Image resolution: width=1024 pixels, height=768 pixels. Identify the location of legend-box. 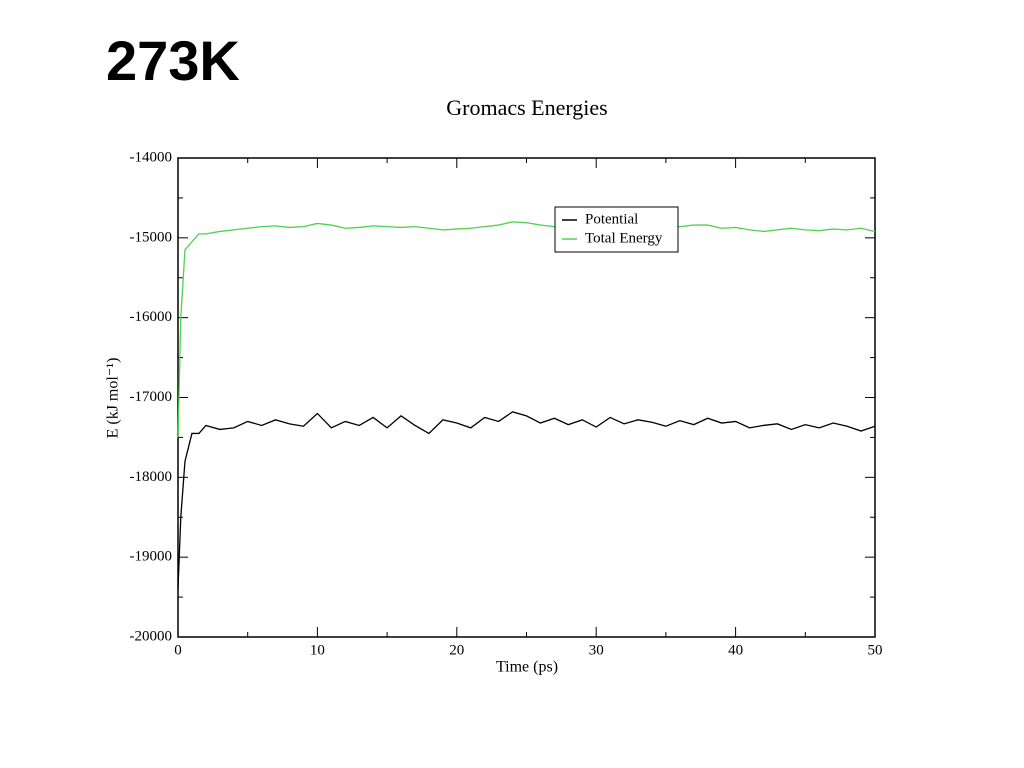
(616, 229).